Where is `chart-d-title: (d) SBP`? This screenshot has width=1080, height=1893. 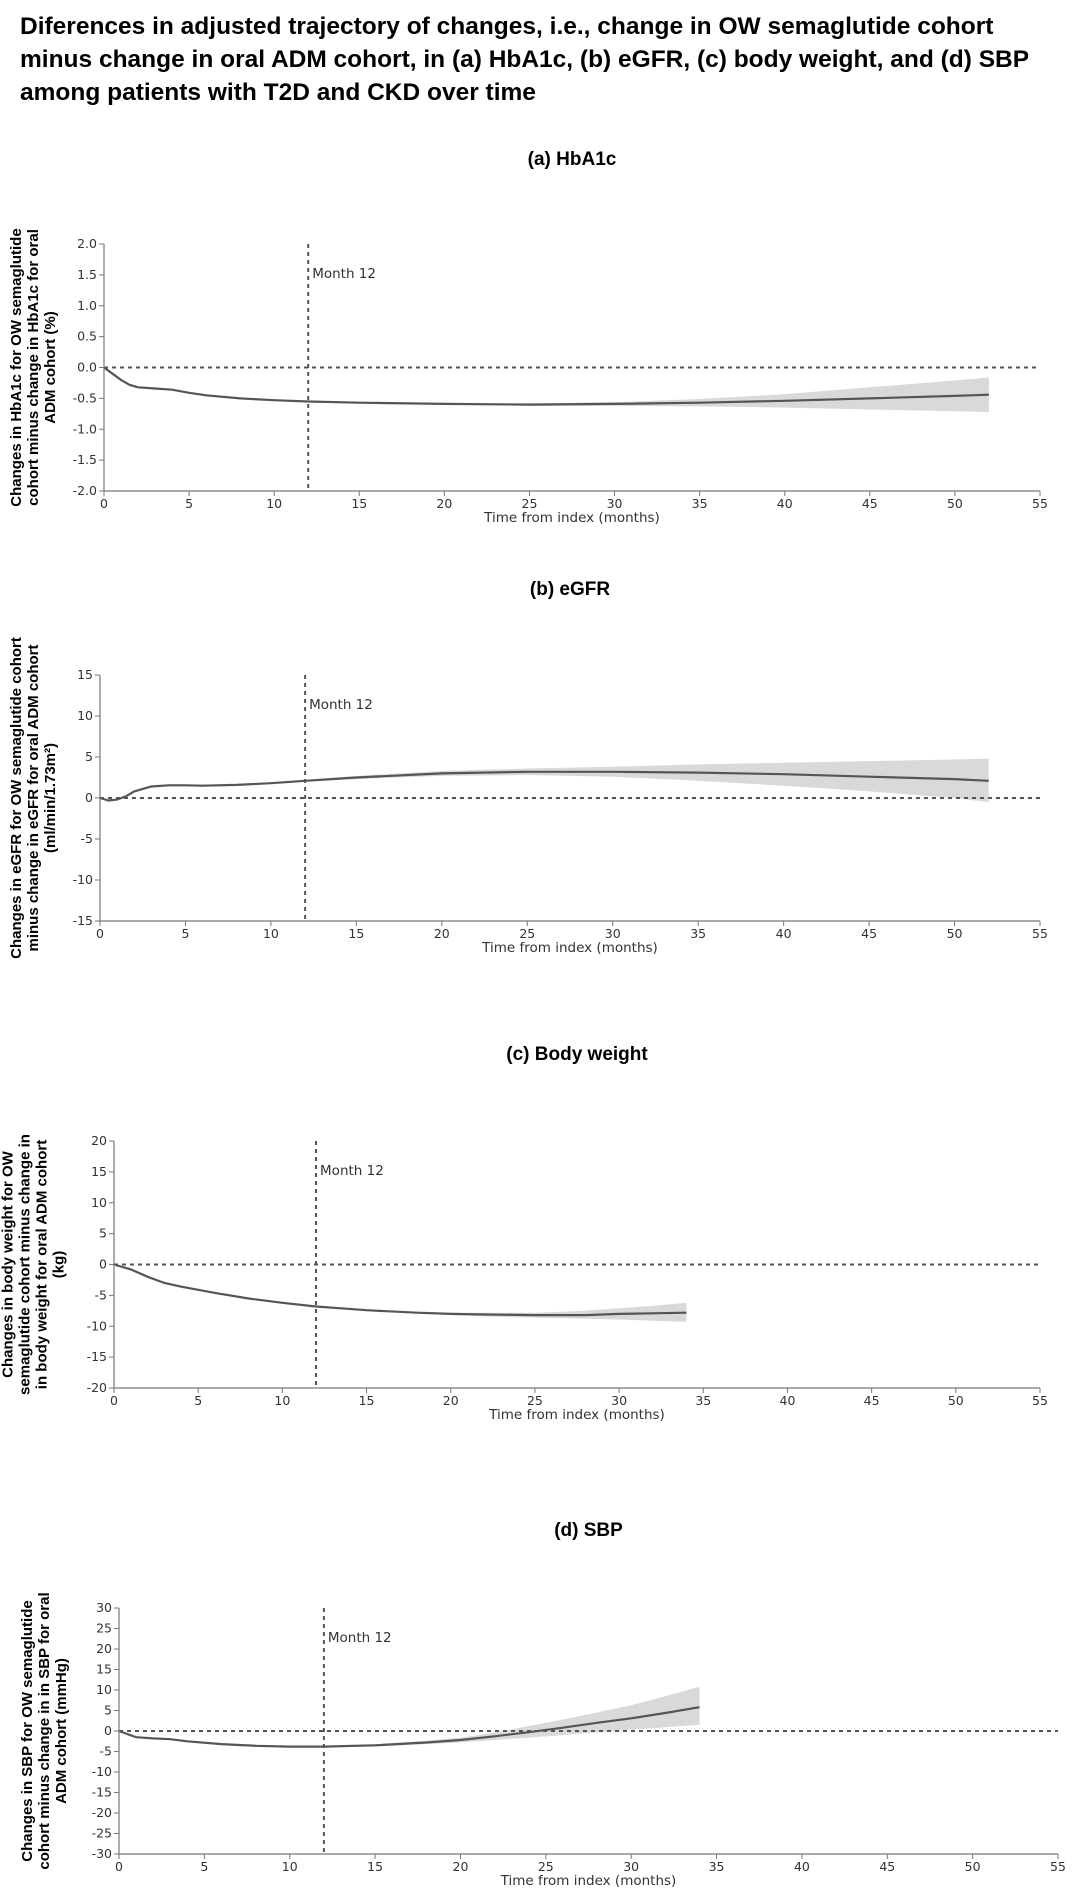
chart-d-title: (d) SBP is located at coordinates (588, 1530).